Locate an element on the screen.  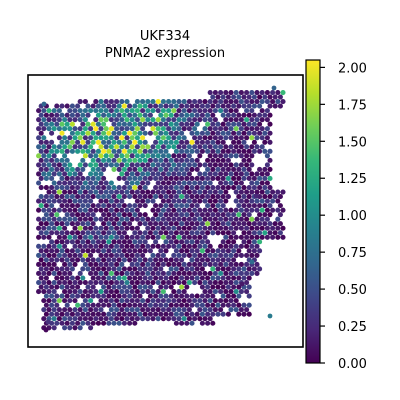
colorbar-tick-label: 1.75 is located at coordinates (352, 105).